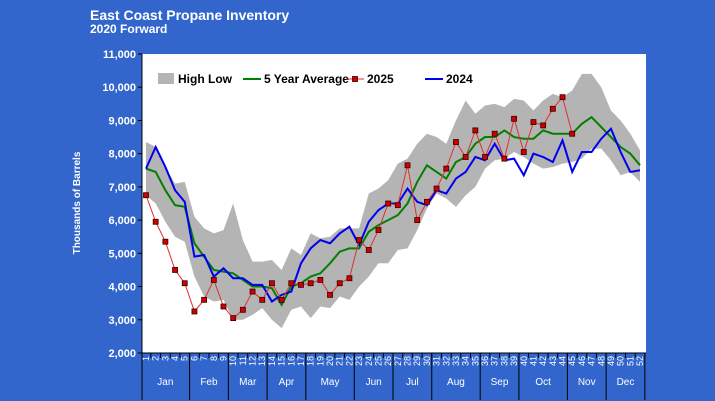  I want to click on month-label: Jun, so click(374, 382).